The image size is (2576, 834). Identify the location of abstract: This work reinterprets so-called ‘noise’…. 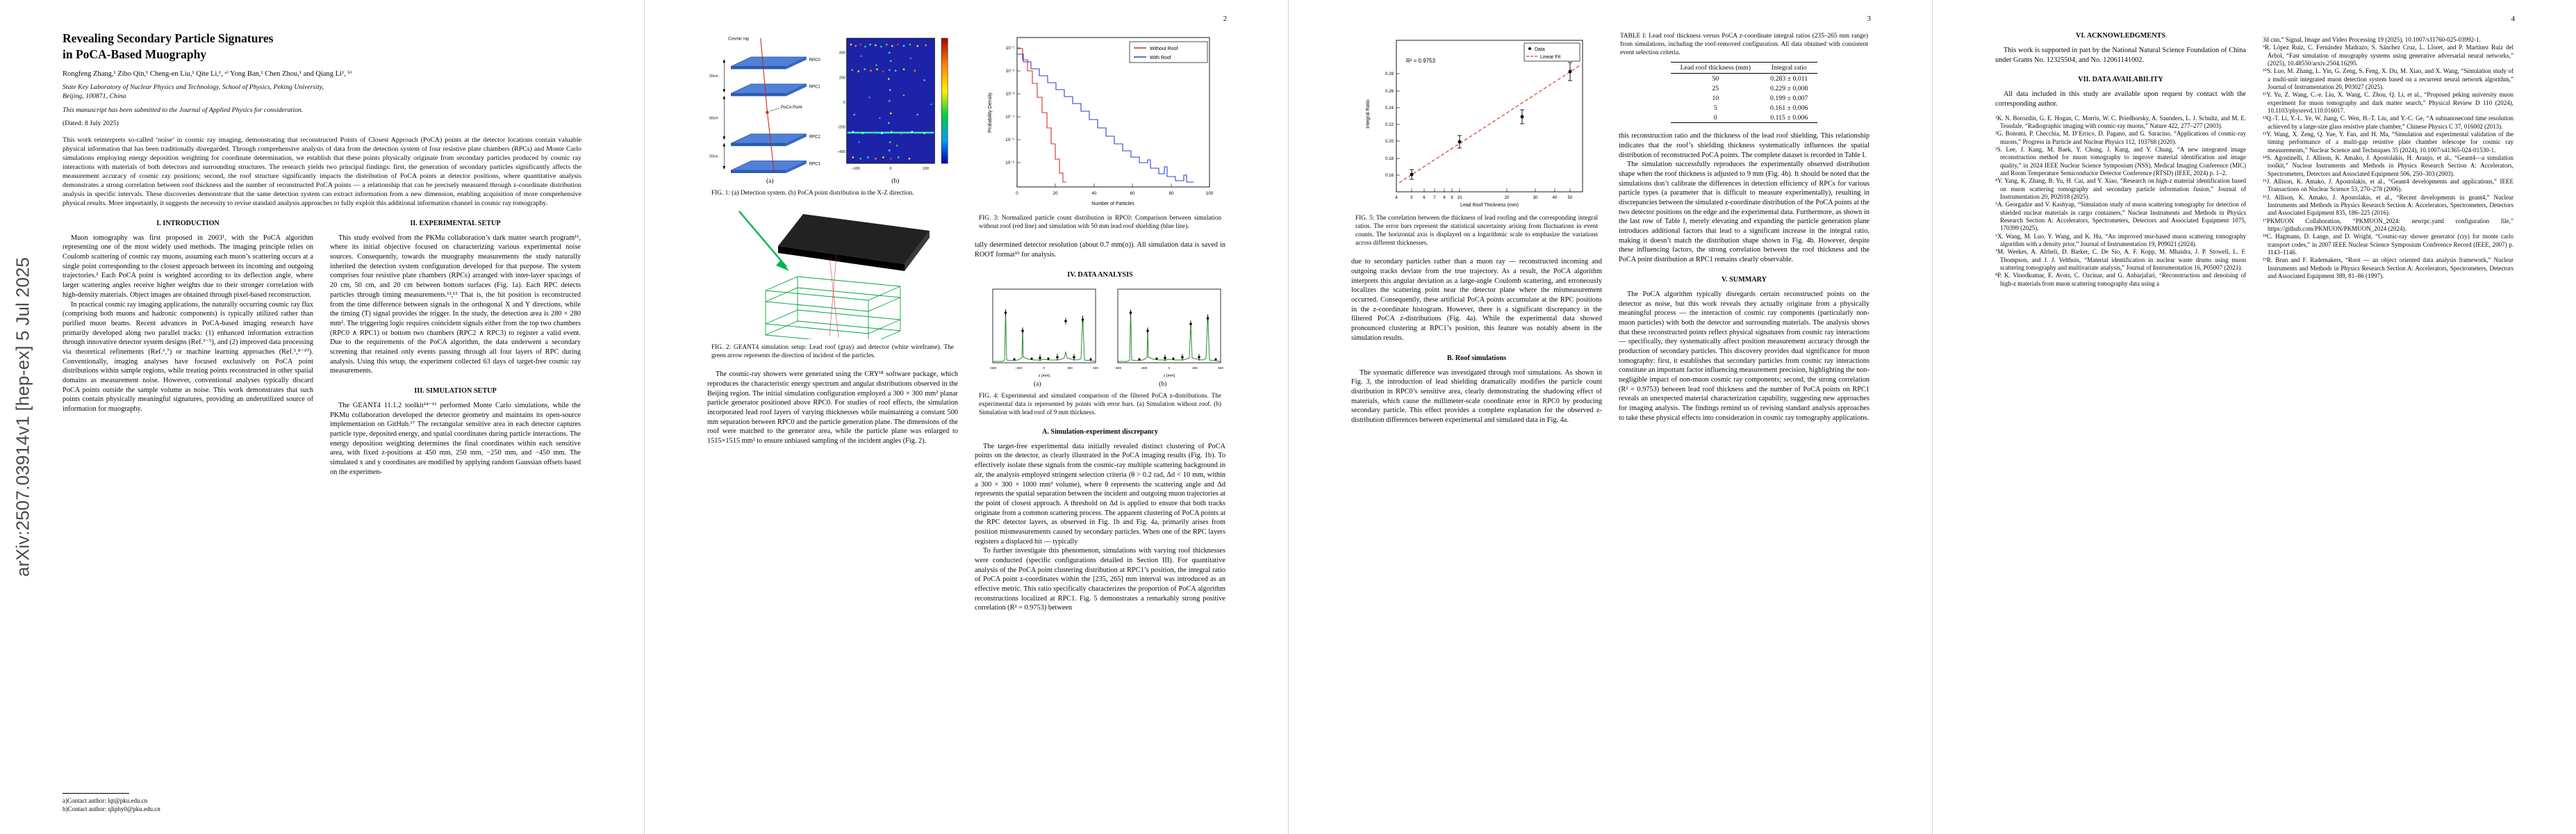
(322, 171).